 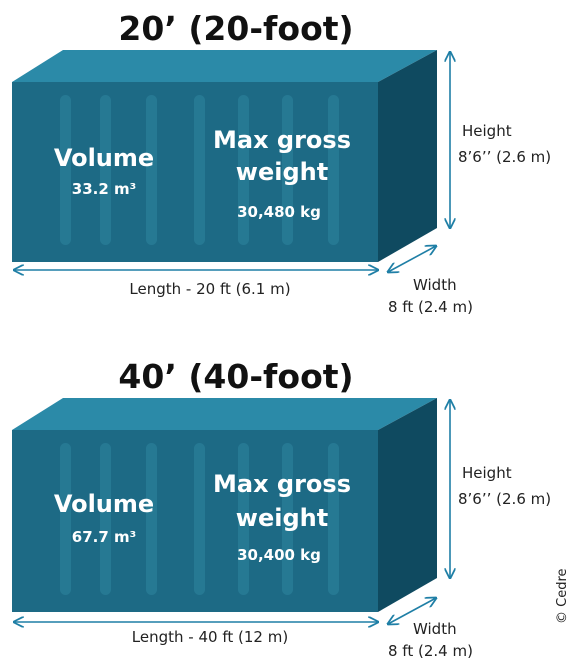 What do you see at coordinates (104, 537) in the screenshot?
I see `volume-value: 67.7 m³` at bounding box center [104, 537].